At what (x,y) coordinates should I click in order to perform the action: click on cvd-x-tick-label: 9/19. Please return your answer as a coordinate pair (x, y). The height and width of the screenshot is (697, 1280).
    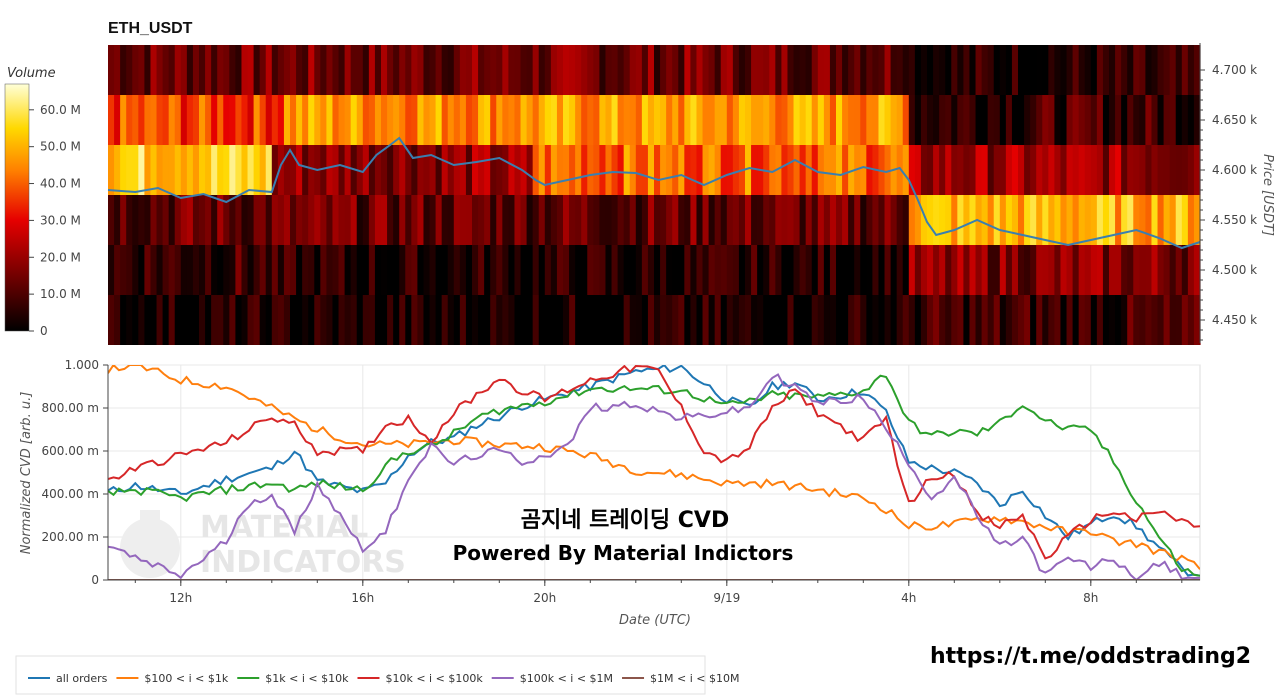
    Looking at the image, I should click on (726, 598).